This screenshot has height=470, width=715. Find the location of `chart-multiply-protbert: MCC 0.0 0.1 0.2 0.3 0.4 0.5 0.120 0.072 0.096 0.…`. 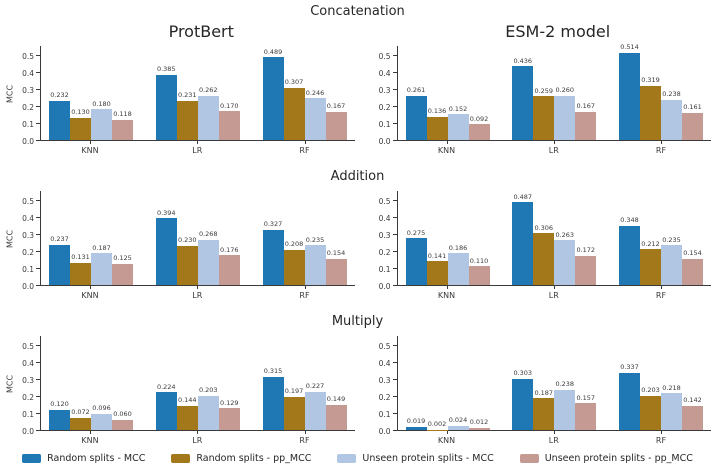

chart-multiply-protbert: MCC 0.0 0.1 0.2 0.3 0.4 0.5 0.120 0.072 0.096 0.… is located at coordinates (179, 391).